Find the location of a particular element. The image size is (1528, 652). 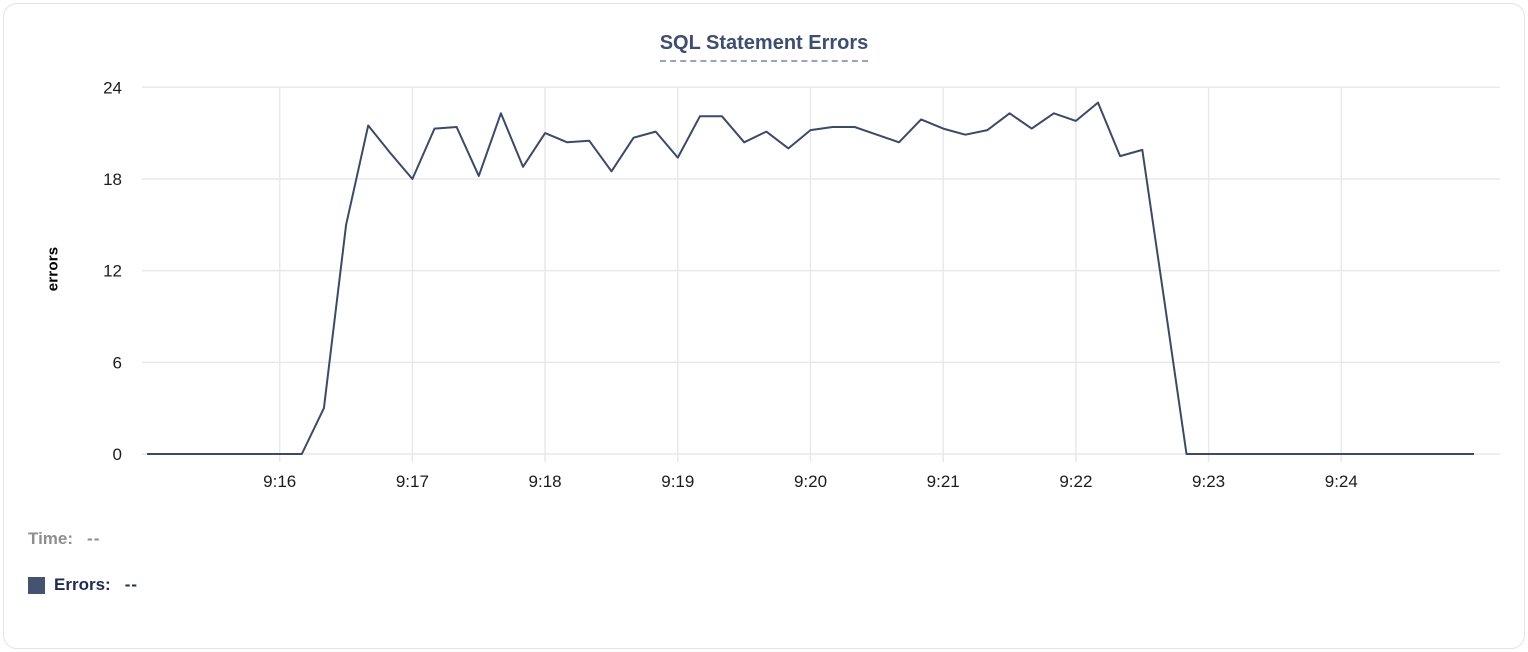

time-label: Time: is located at coordinates (51, 538).